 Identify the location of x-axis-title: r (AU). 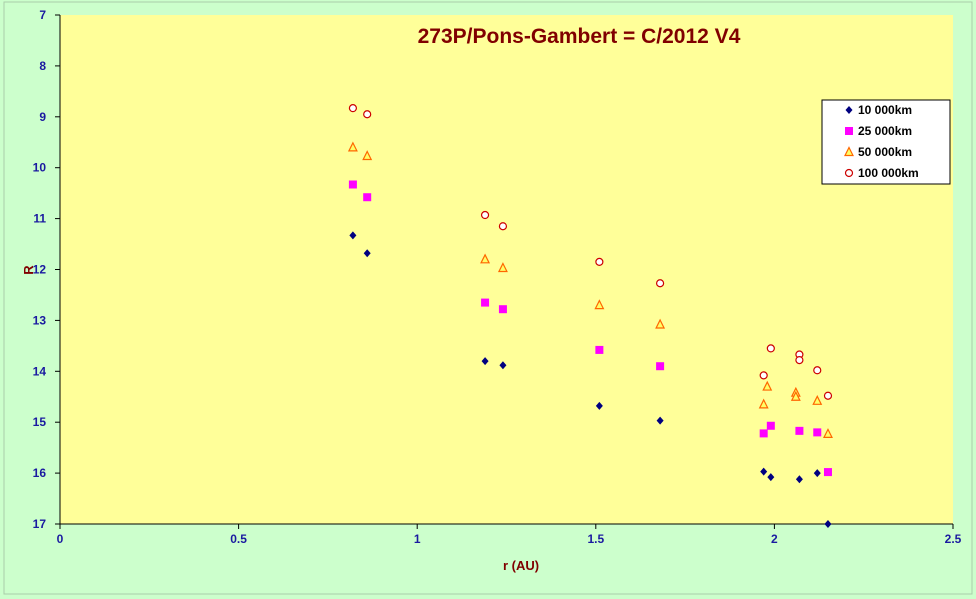
(521, 565).